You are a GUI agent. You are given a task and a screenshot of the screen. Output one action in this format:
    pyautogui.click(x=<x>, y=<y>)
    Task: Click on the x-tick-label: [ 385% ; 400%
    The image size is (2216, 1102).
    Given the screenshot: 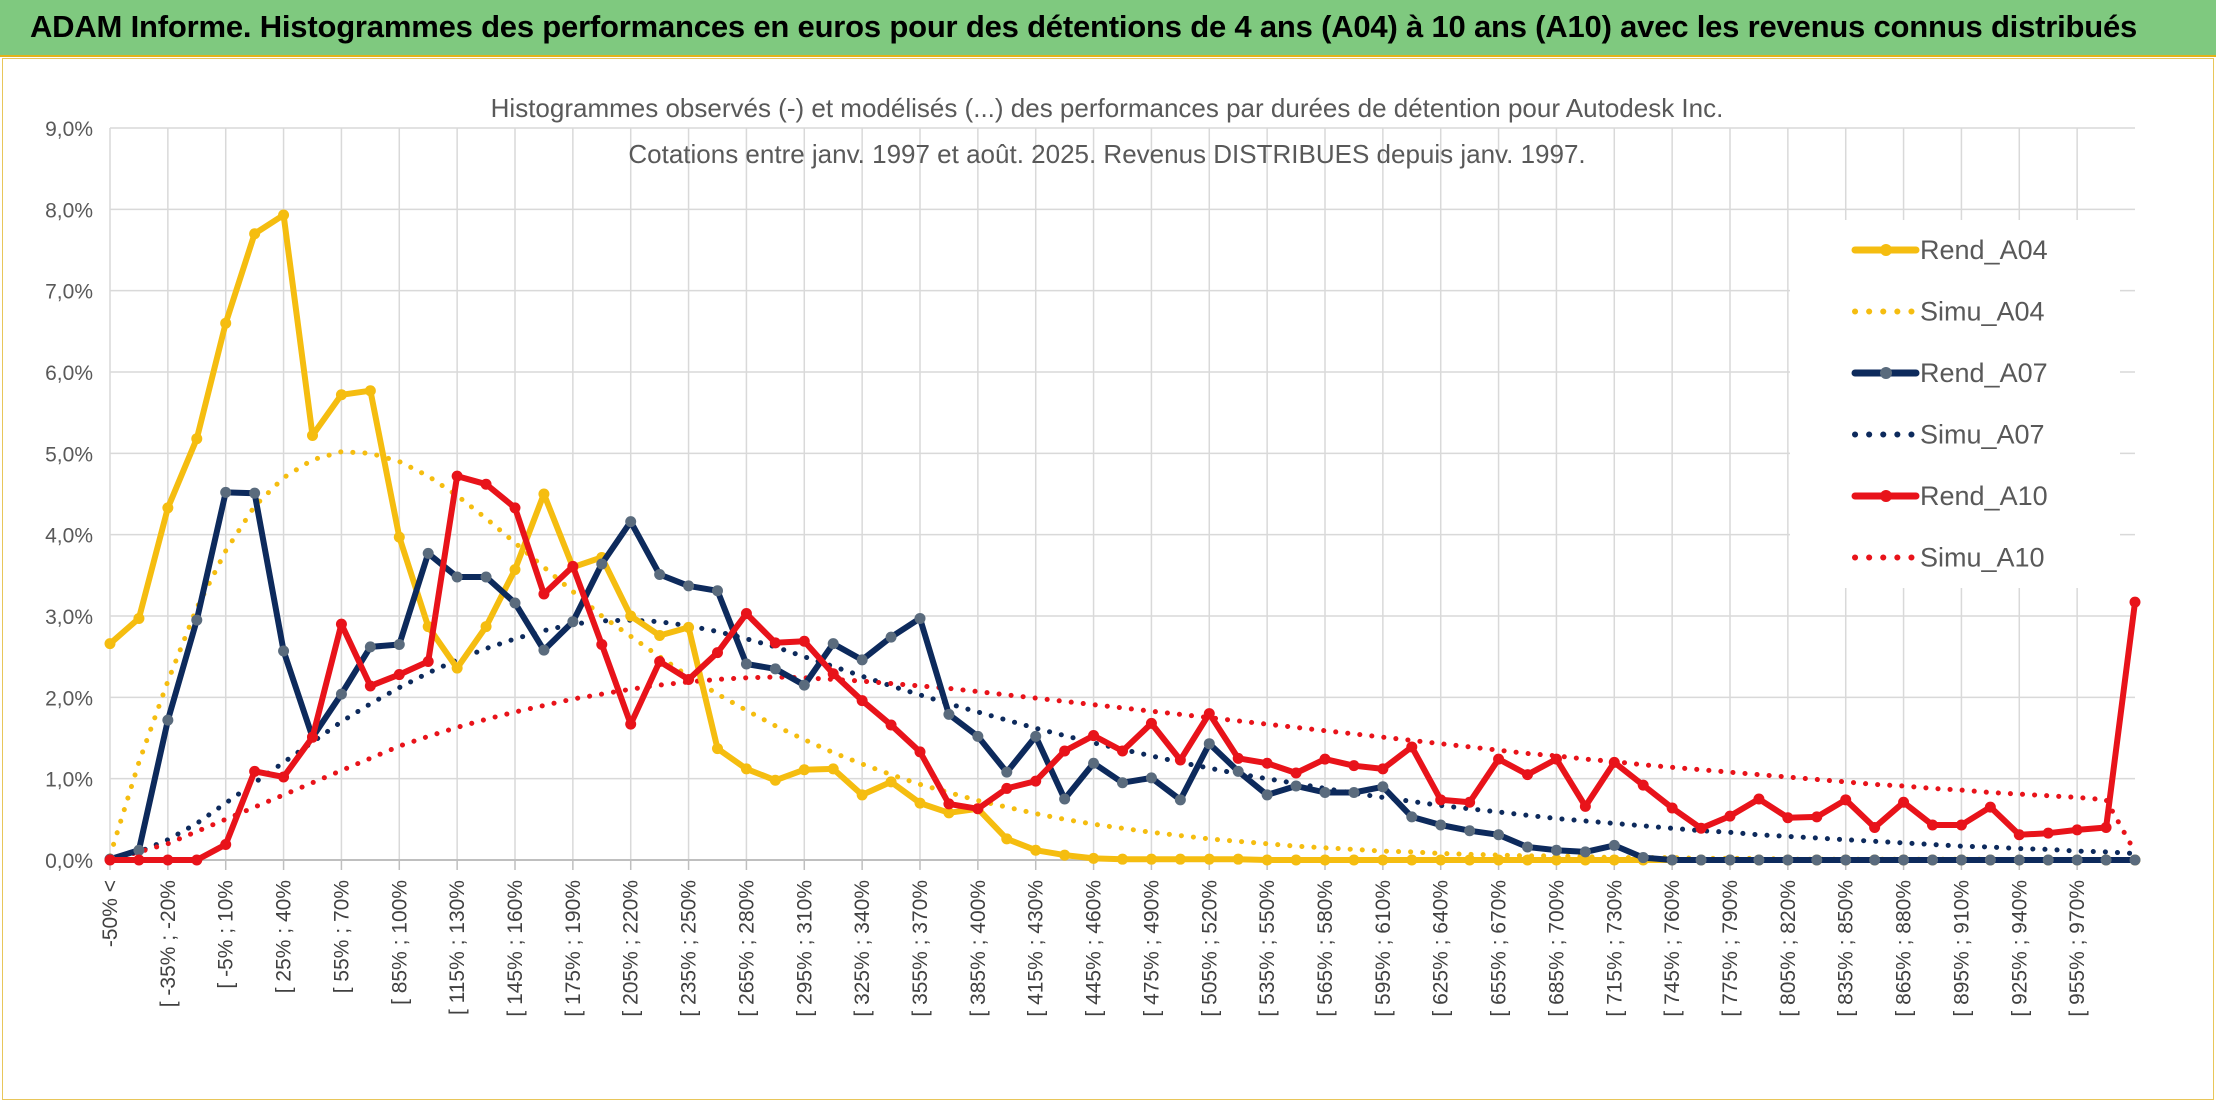 What is the action you would take?
    pyautogui.click(x=978, y=948)
    